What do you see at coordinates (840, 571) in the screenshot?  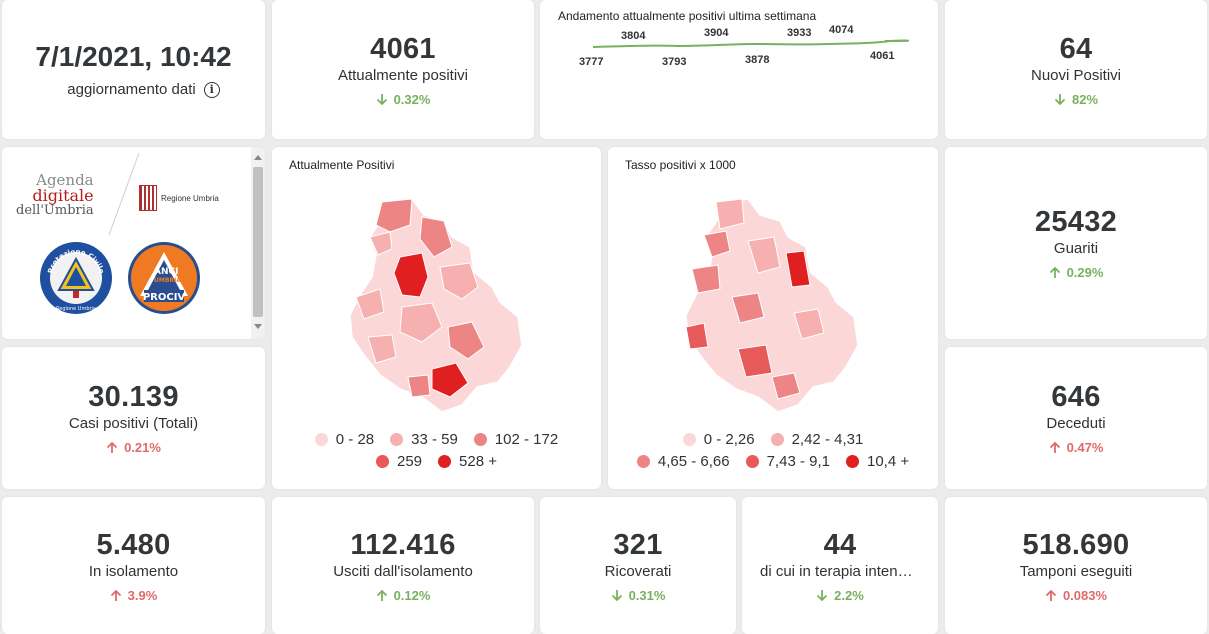 I see `kpi-label: di cui in terapia intensiva` at bounding box center [840, 571].